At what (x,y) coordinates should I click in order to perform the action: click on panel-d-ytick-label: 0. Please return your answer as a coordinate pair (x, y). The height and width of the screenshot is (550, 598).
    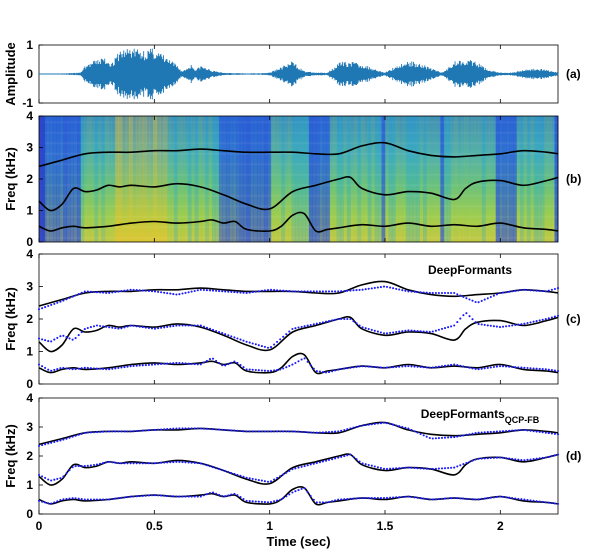
    Looking at the image, I should click on (29, 514).